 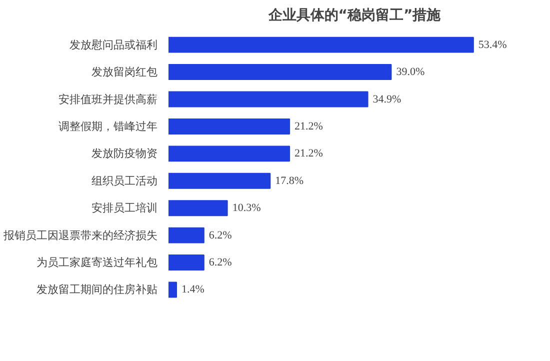 I want to click on y-tick-label: 发放慰问品或福利, so click(x=114, y=45).